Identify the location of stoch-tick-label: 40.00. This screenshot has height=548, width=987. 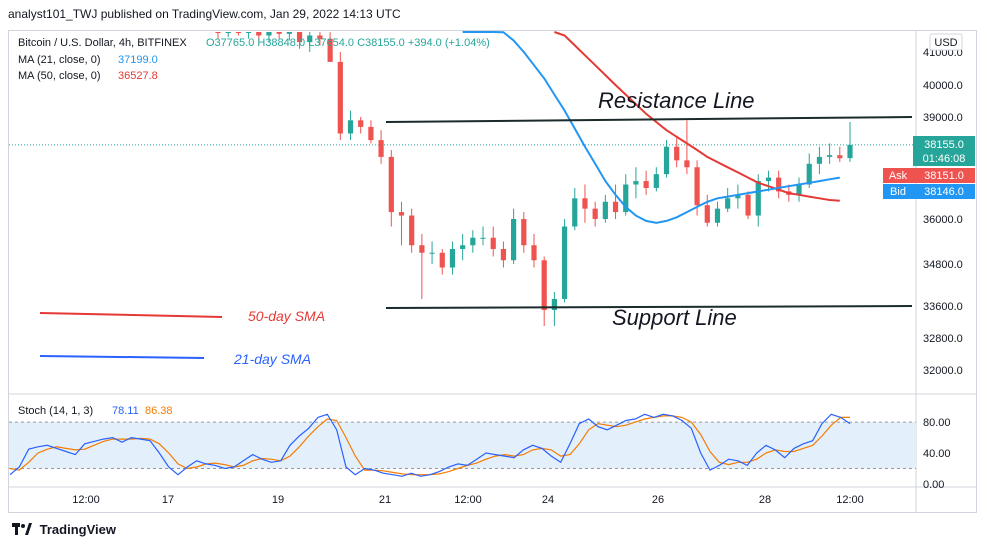
(937, 454).